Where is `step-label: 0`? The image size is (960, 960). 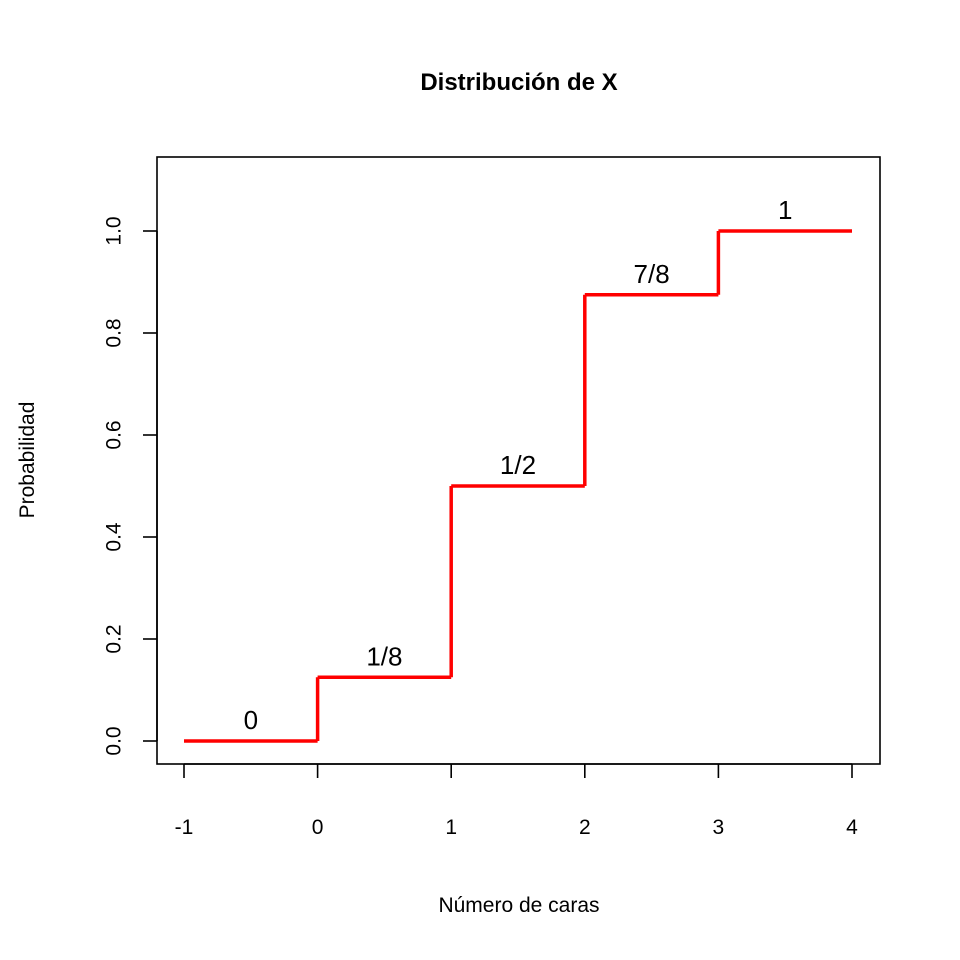
step-label: 0 is located at coordinates (251, 720).